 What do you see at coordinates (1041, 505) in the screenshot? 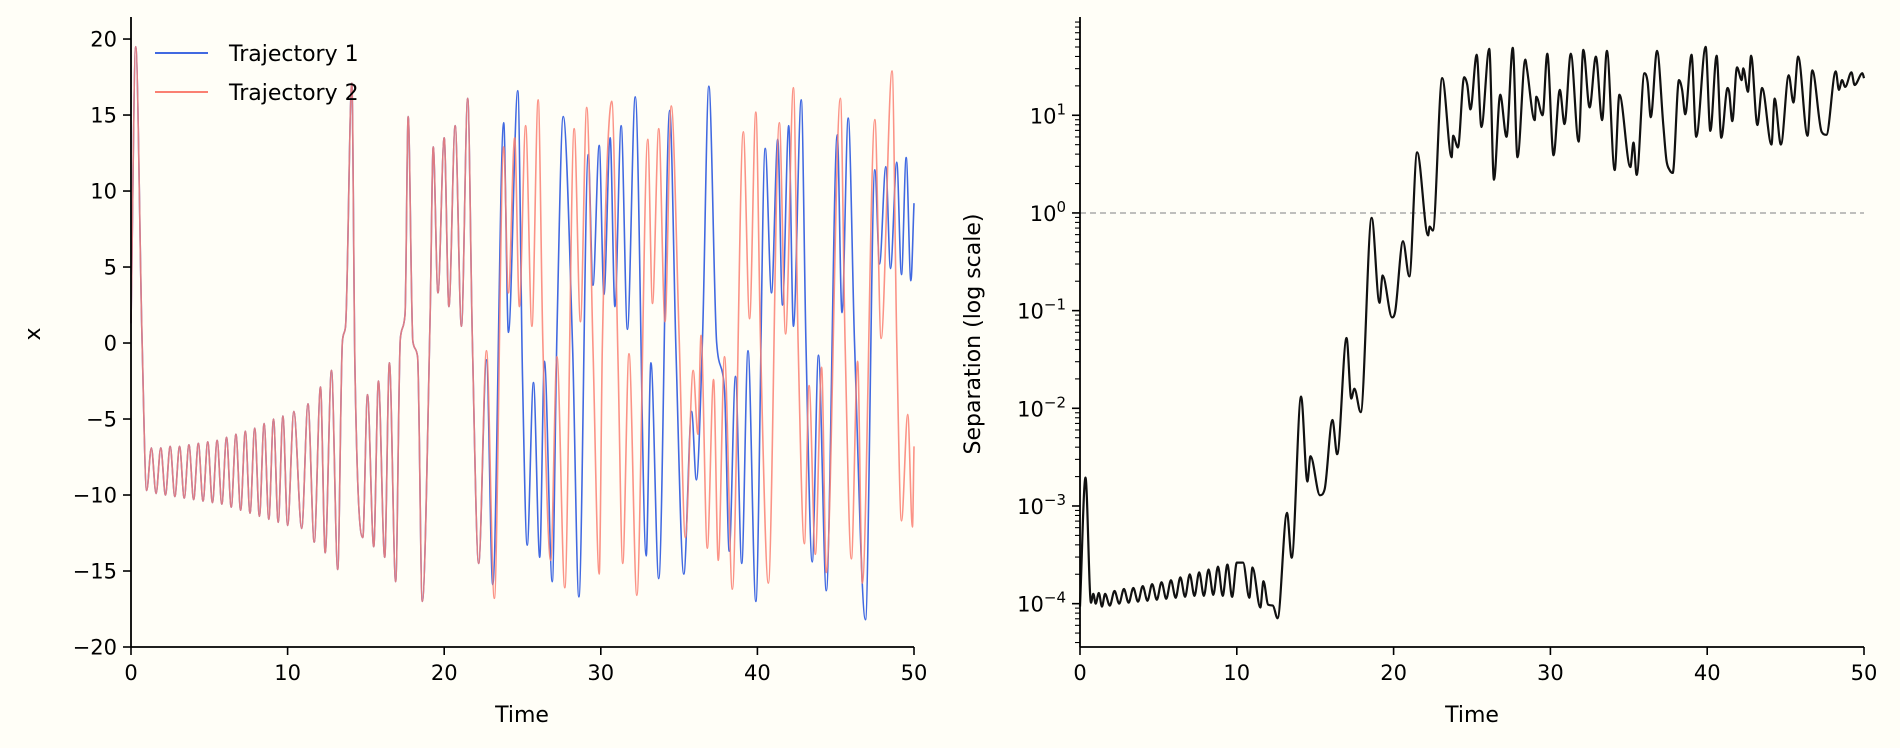
I see `y-tick-label: 10⁻³` at bounding box center [1041, 505].